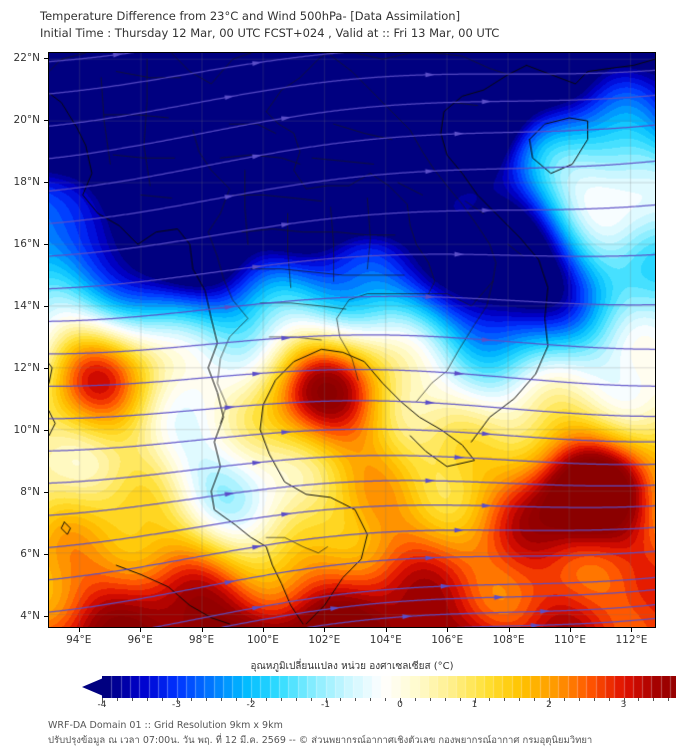  I want to click on colorbar-canvas, so click(389, 687).